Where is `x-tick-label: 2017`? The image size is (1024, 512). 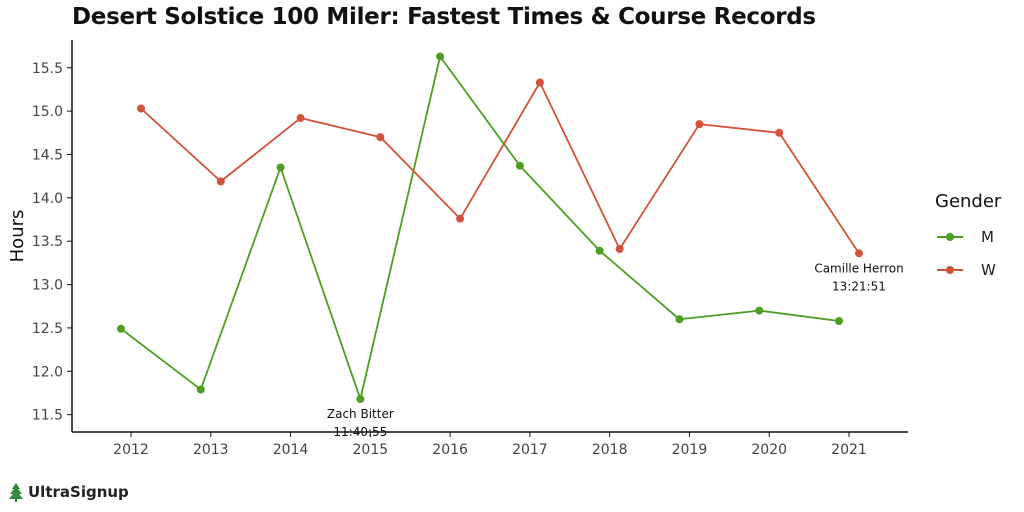 x-tick-label: 2017 is located at coordinates (530, 450).